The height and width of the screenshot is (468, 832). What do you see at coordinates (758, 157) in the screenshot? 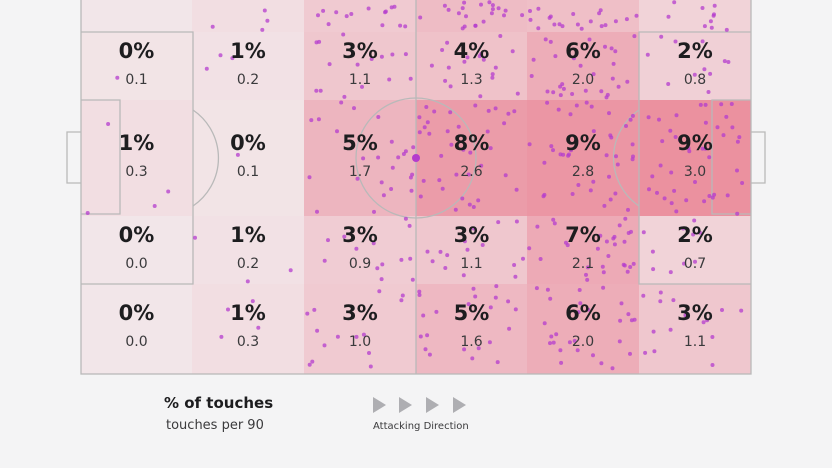
I see `right-goal` at bounding box center [758, 157].